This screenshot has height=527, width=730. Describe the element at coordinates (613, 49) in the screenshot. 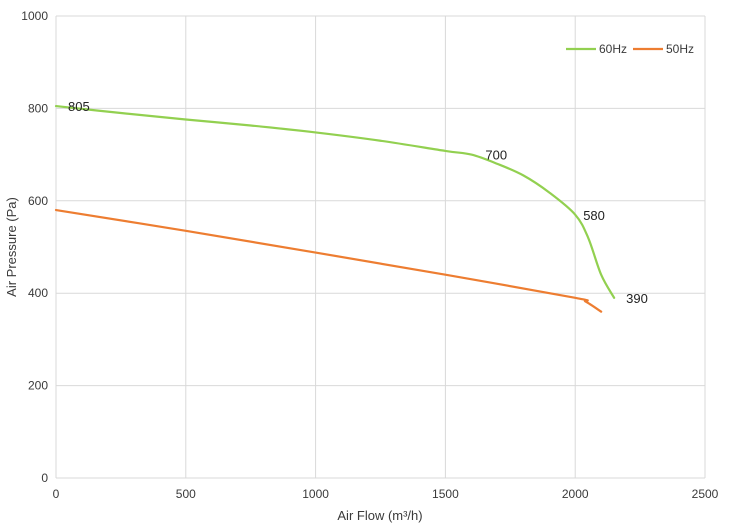

I see `legend-label: 60Hz` at that location.